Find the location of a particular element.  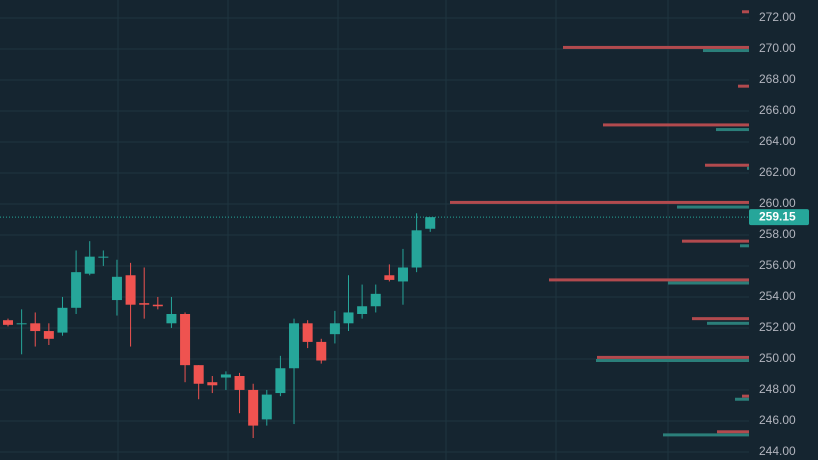

y-tick-label: 244.00 is located at coordinates (777, 451).